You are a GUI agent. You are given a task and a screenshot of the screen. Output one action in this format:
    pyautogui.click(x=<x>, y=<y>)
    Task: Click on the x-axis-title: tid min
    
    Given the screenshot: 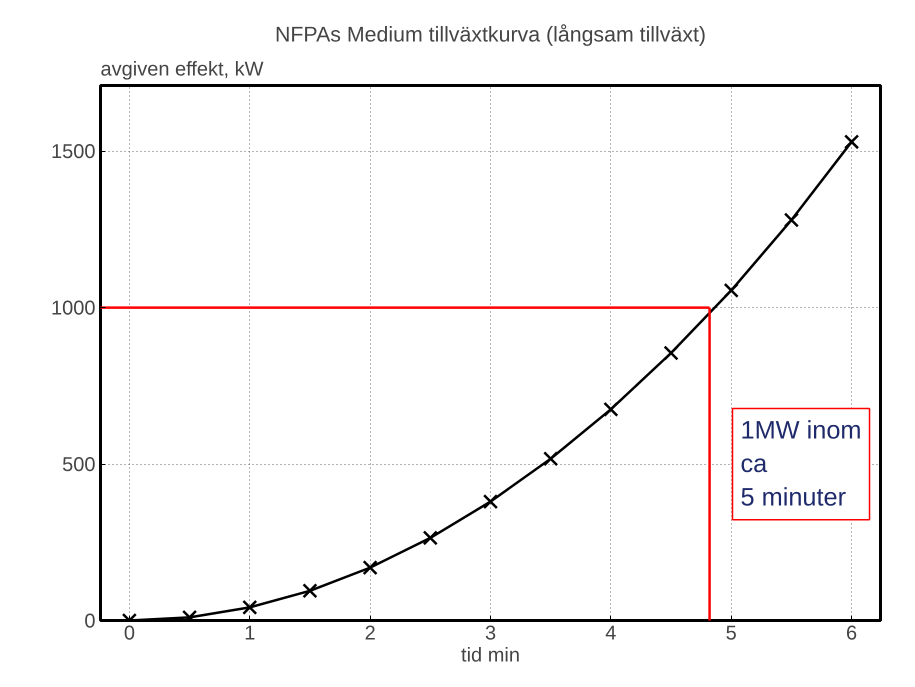 What is the action you would take?
    pyautogui.click(x=490, y=655)
    